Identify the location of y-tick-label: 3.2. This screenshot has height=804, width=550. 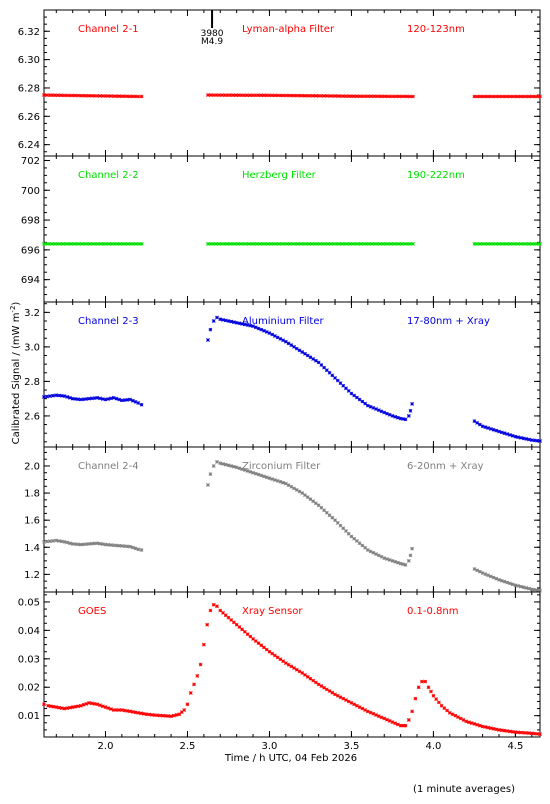
(32, 313).